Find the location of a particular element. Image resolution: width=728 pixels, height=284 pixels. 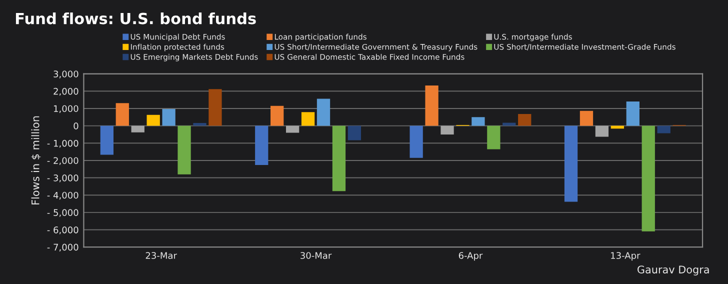

y-tick-label: 3,000 is located at coordinates (66, 74).